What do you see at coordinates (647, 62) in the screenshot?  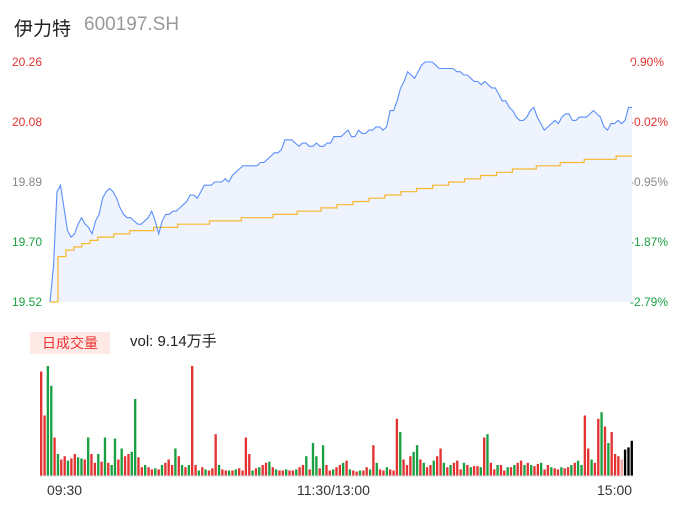 I see `pct-tick-label: 0.90%` at bounding box center [647, 62].